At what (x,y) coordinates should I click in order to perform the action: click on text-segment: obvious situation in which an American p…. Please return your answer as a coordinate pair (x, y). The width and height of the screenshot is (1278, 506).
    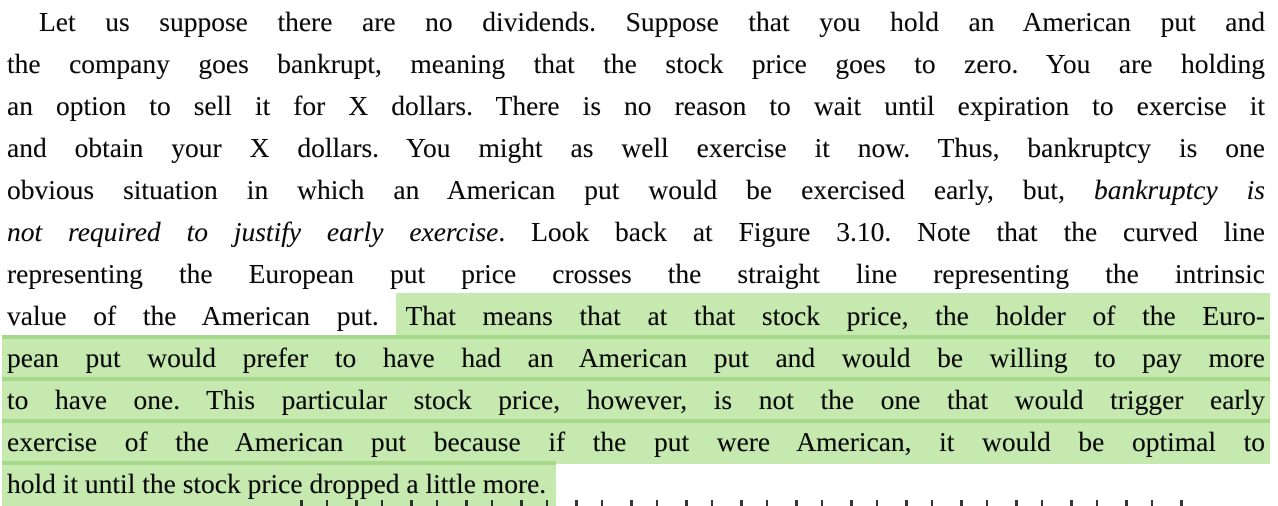
    Looking at the image, I should click on (550, 189).